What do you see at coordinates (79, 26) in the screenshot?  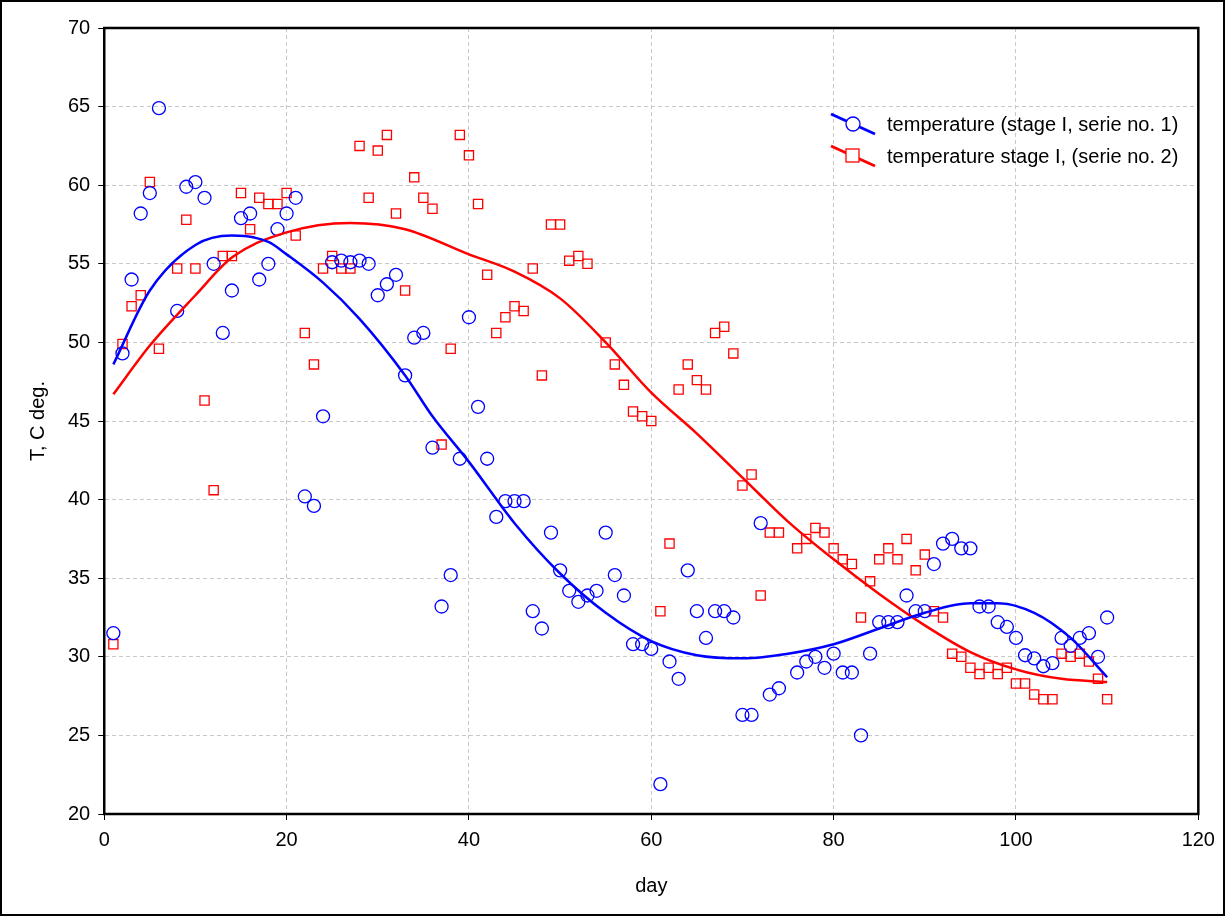 I see `y-tick-label: 70` at bounding box center [79, 26].